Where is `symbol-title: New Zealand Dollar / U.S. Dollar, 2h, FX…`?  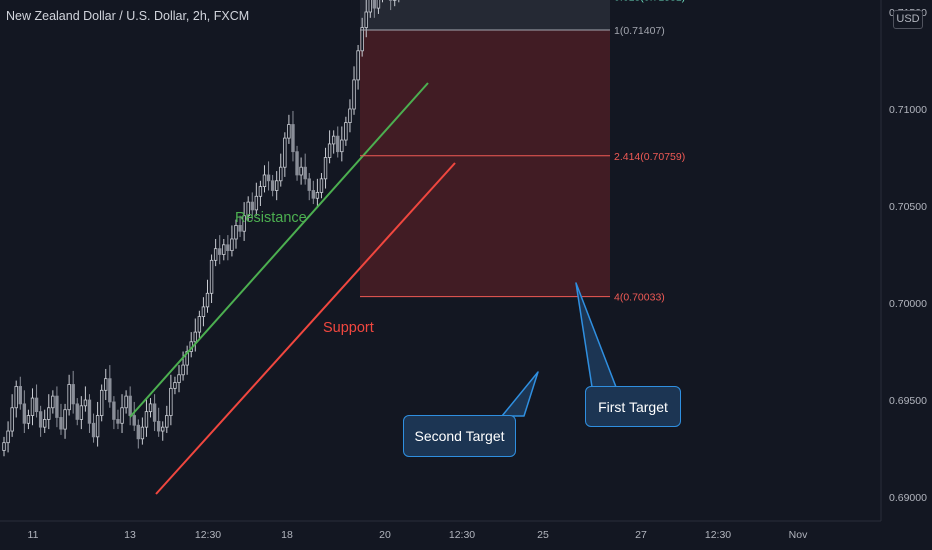 symbol-title: New Zealand Dollar / U.S. Dollar, 2h, FX… is located at coordinates (128, 16).